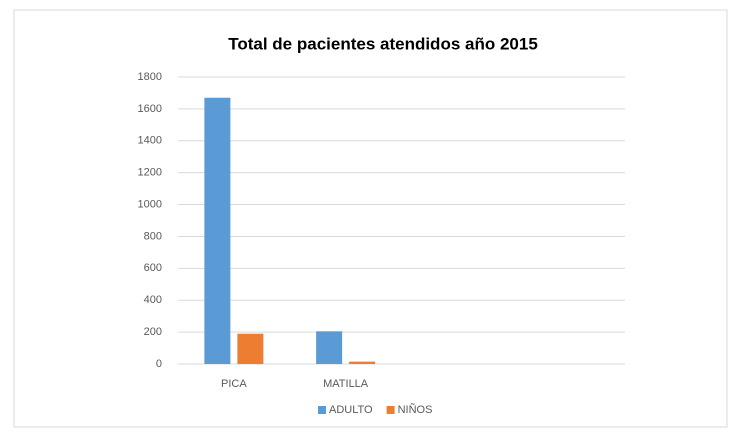  What do you see at coordinates (150, 109) in the screenshot?
I see `y-tick-label: 1600` at bounding box center [150, 109].